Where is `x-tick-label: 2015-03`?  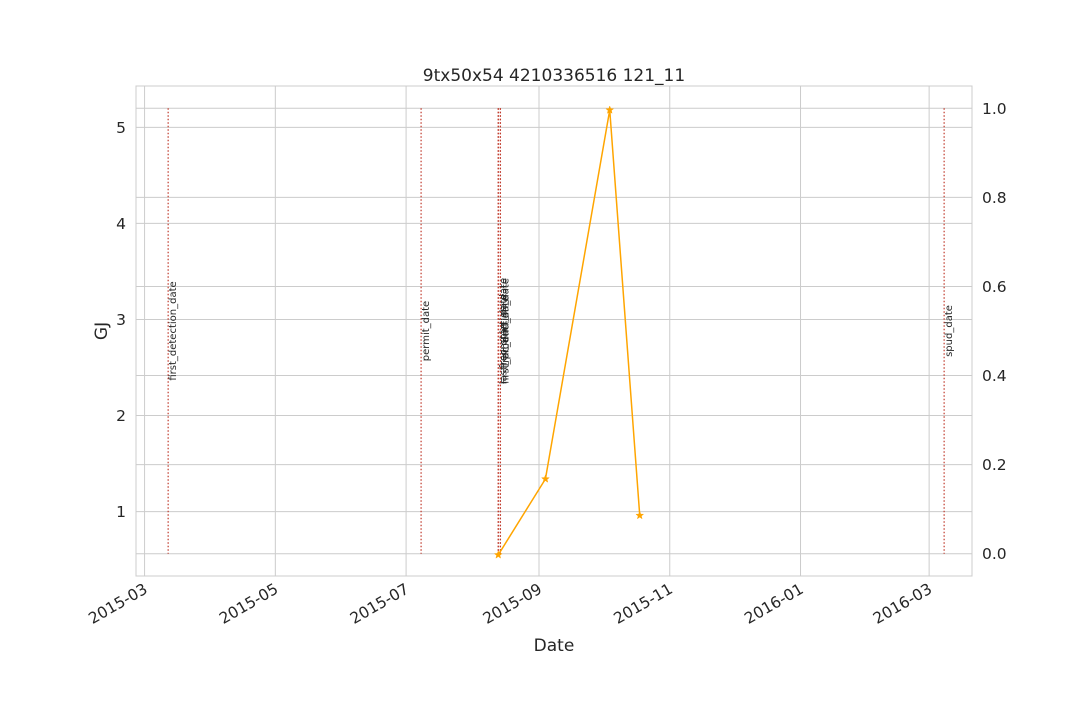 x-tick-label: 2015-03 is located at coordinates (117, 604).